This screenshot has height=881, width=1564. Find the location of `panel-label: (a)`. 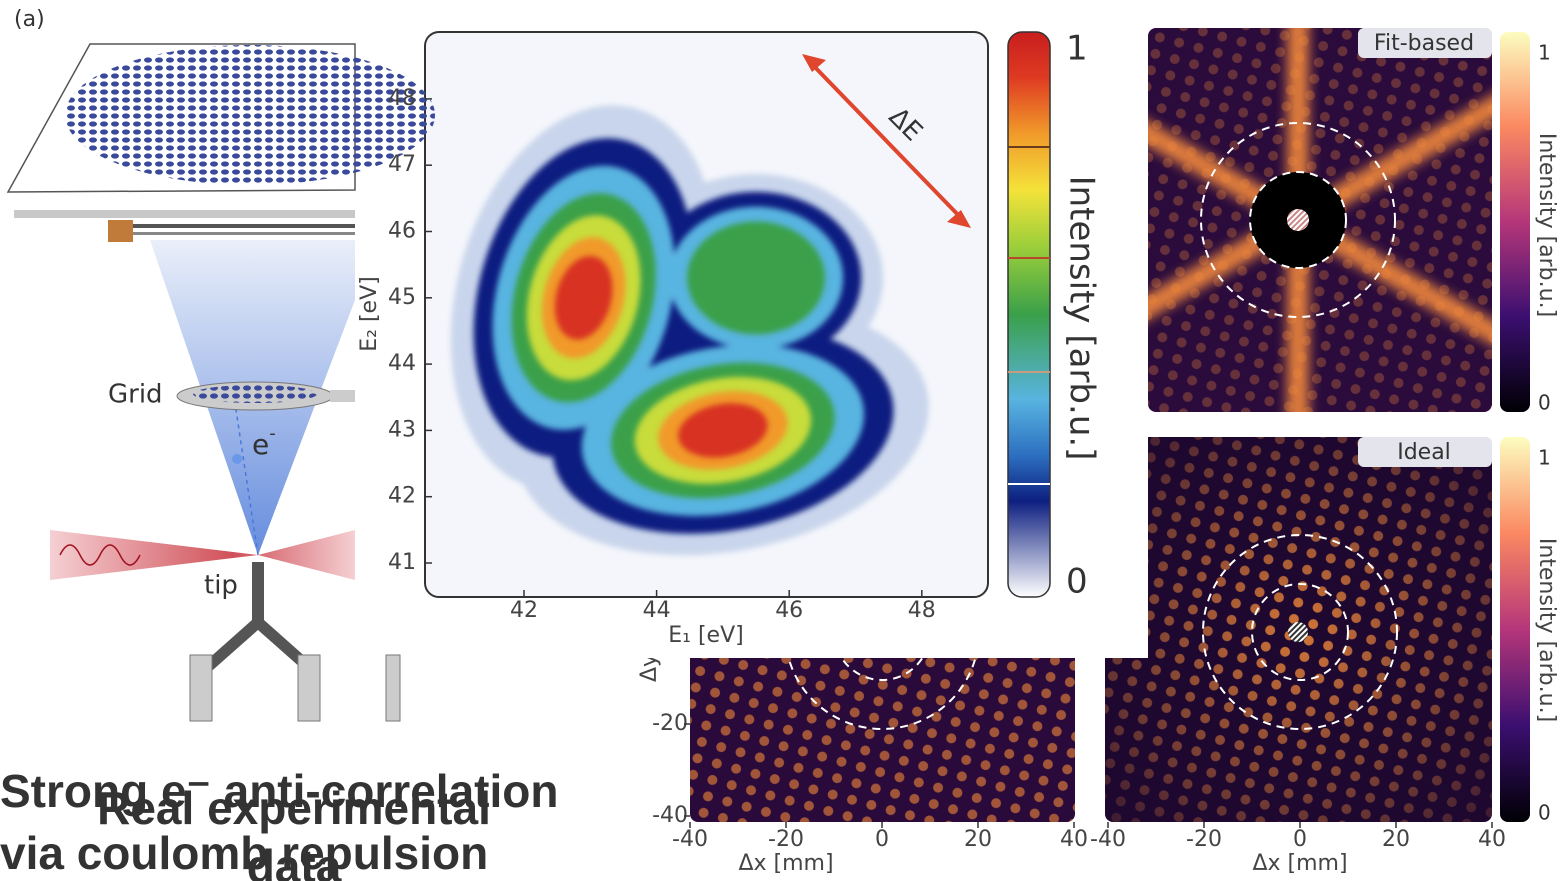

panel-label: (a) is located at coordinates (29, 19).